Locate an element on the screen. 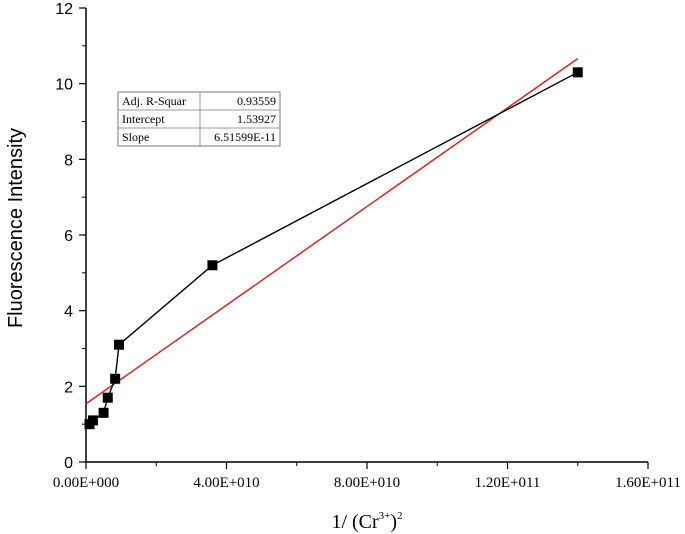 The height and width of the screenshot is (534, 685). y-tick-label: 10 is located at coordinates (64, 85).